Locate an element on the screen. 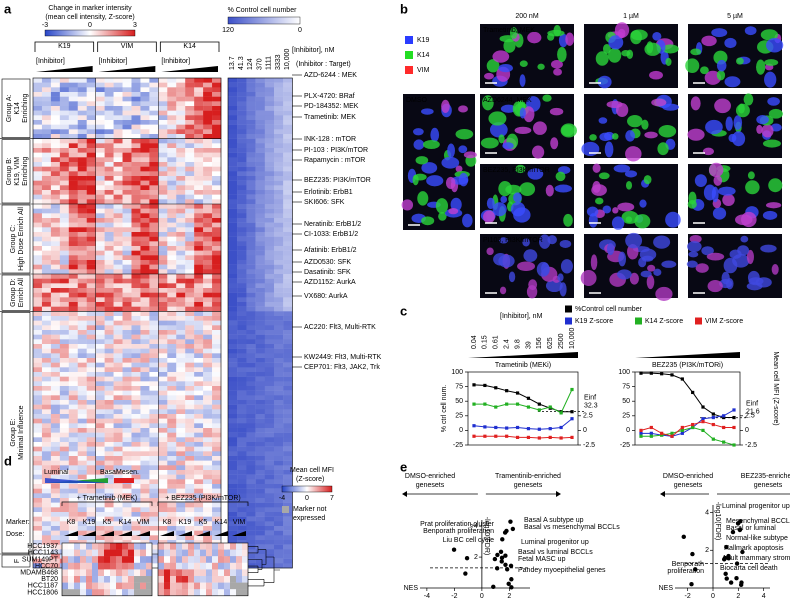 The width and height of the screenshot is (790, 598). geneset-label: proliferation is located at coordinates (685, 571).